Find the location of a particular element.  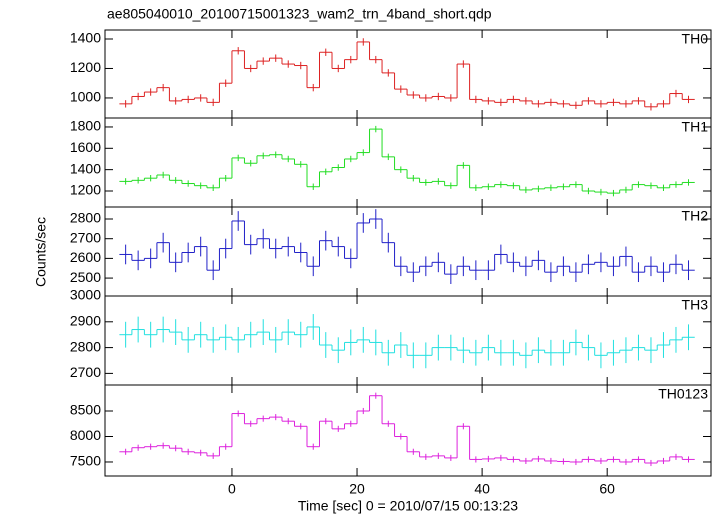

y-tick-label: 2900 is located at coordinates (85, 321).